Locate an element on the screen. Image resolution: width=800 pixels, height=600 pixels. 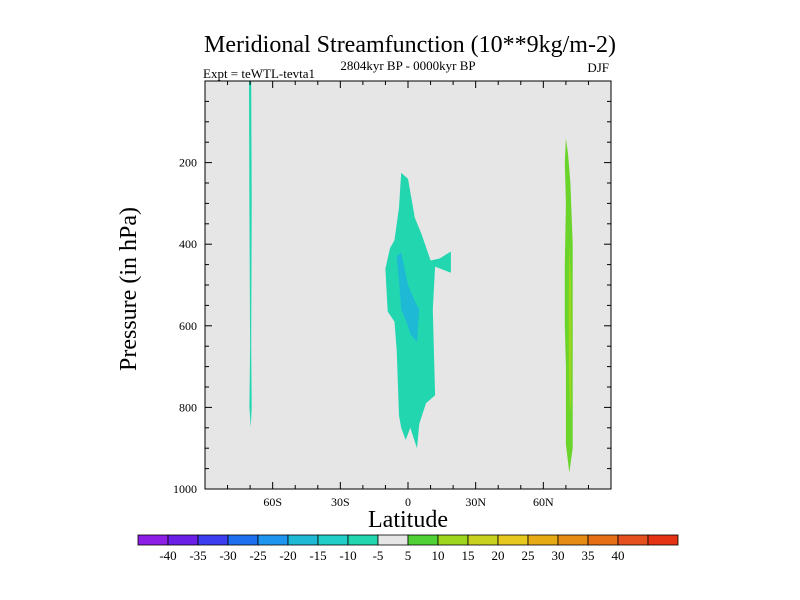
x-tick-label: 60N is located at coordinates (543, 502).